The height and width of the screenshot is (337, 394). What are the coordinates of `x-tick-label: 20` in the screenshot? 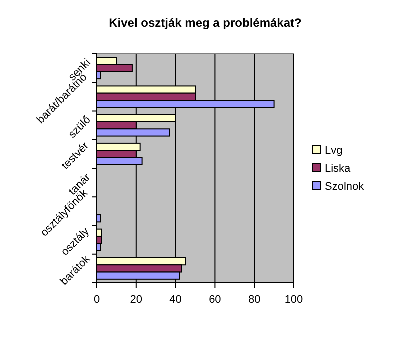 It's located at (136, 300).